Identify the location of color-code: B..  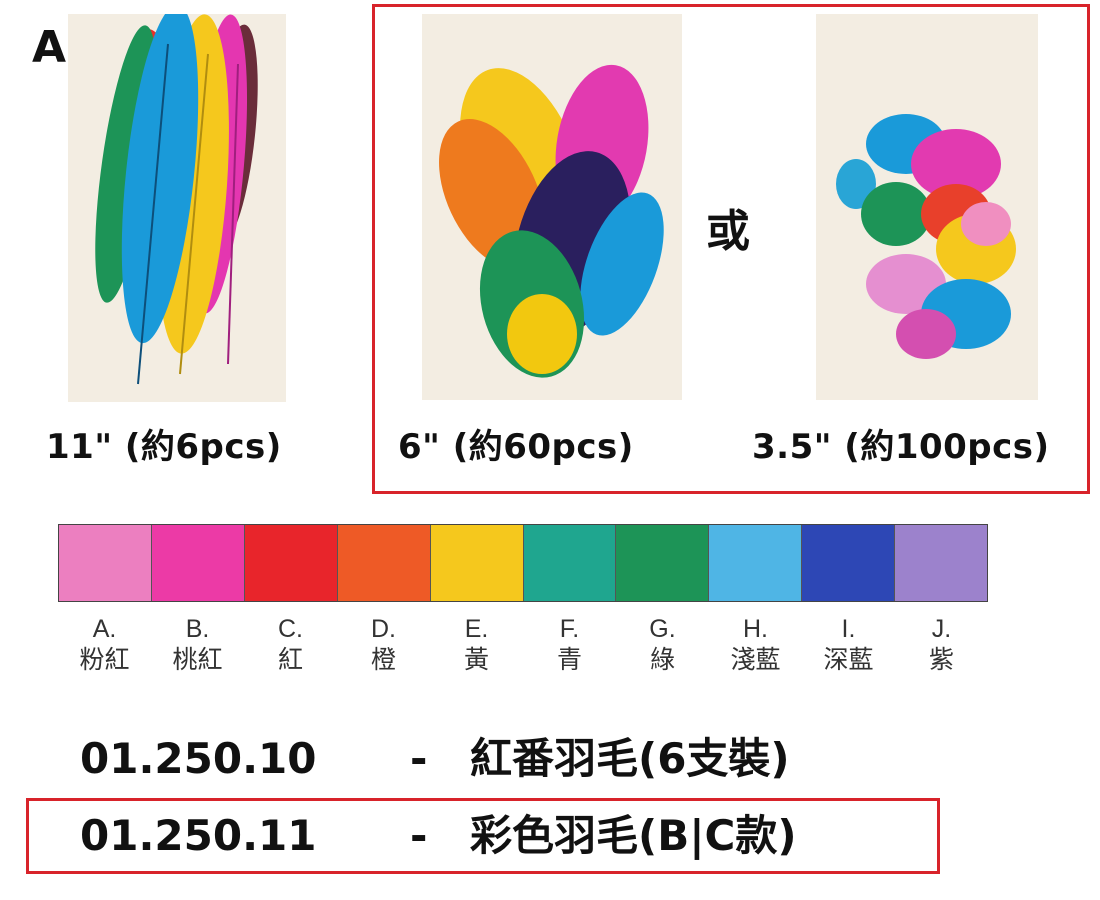
(197, 629).